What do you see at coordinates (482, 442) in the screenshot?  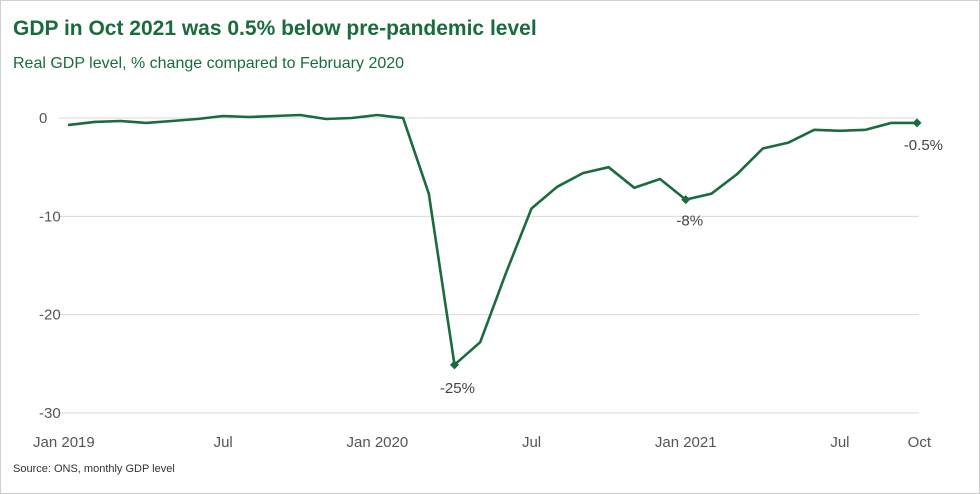 I see `x-axis-ticks: Jan 2019 Jul Jan 2020 Jul Jan 2021 Jul Oct` at bounding box center [482, 442].